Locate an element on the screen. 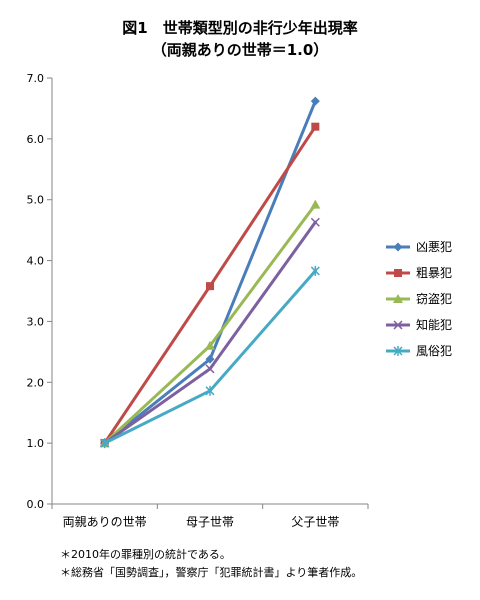 The height and width of the screenshot is (600, 480). y-tick-label: 5.0 is located at coordinates (36, 200).